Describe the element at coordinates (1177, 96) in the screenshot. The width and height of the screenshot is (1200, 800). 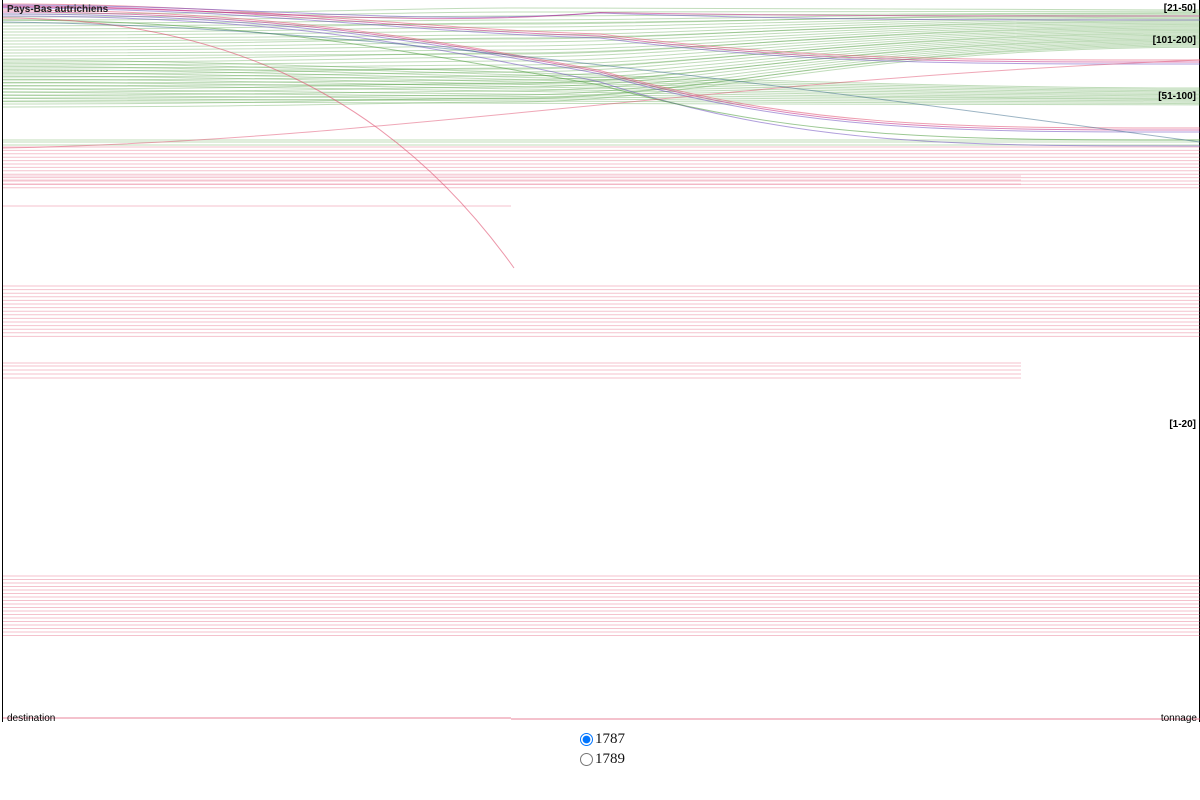
I see `tonnage-category-label: [51-100]` at that location.